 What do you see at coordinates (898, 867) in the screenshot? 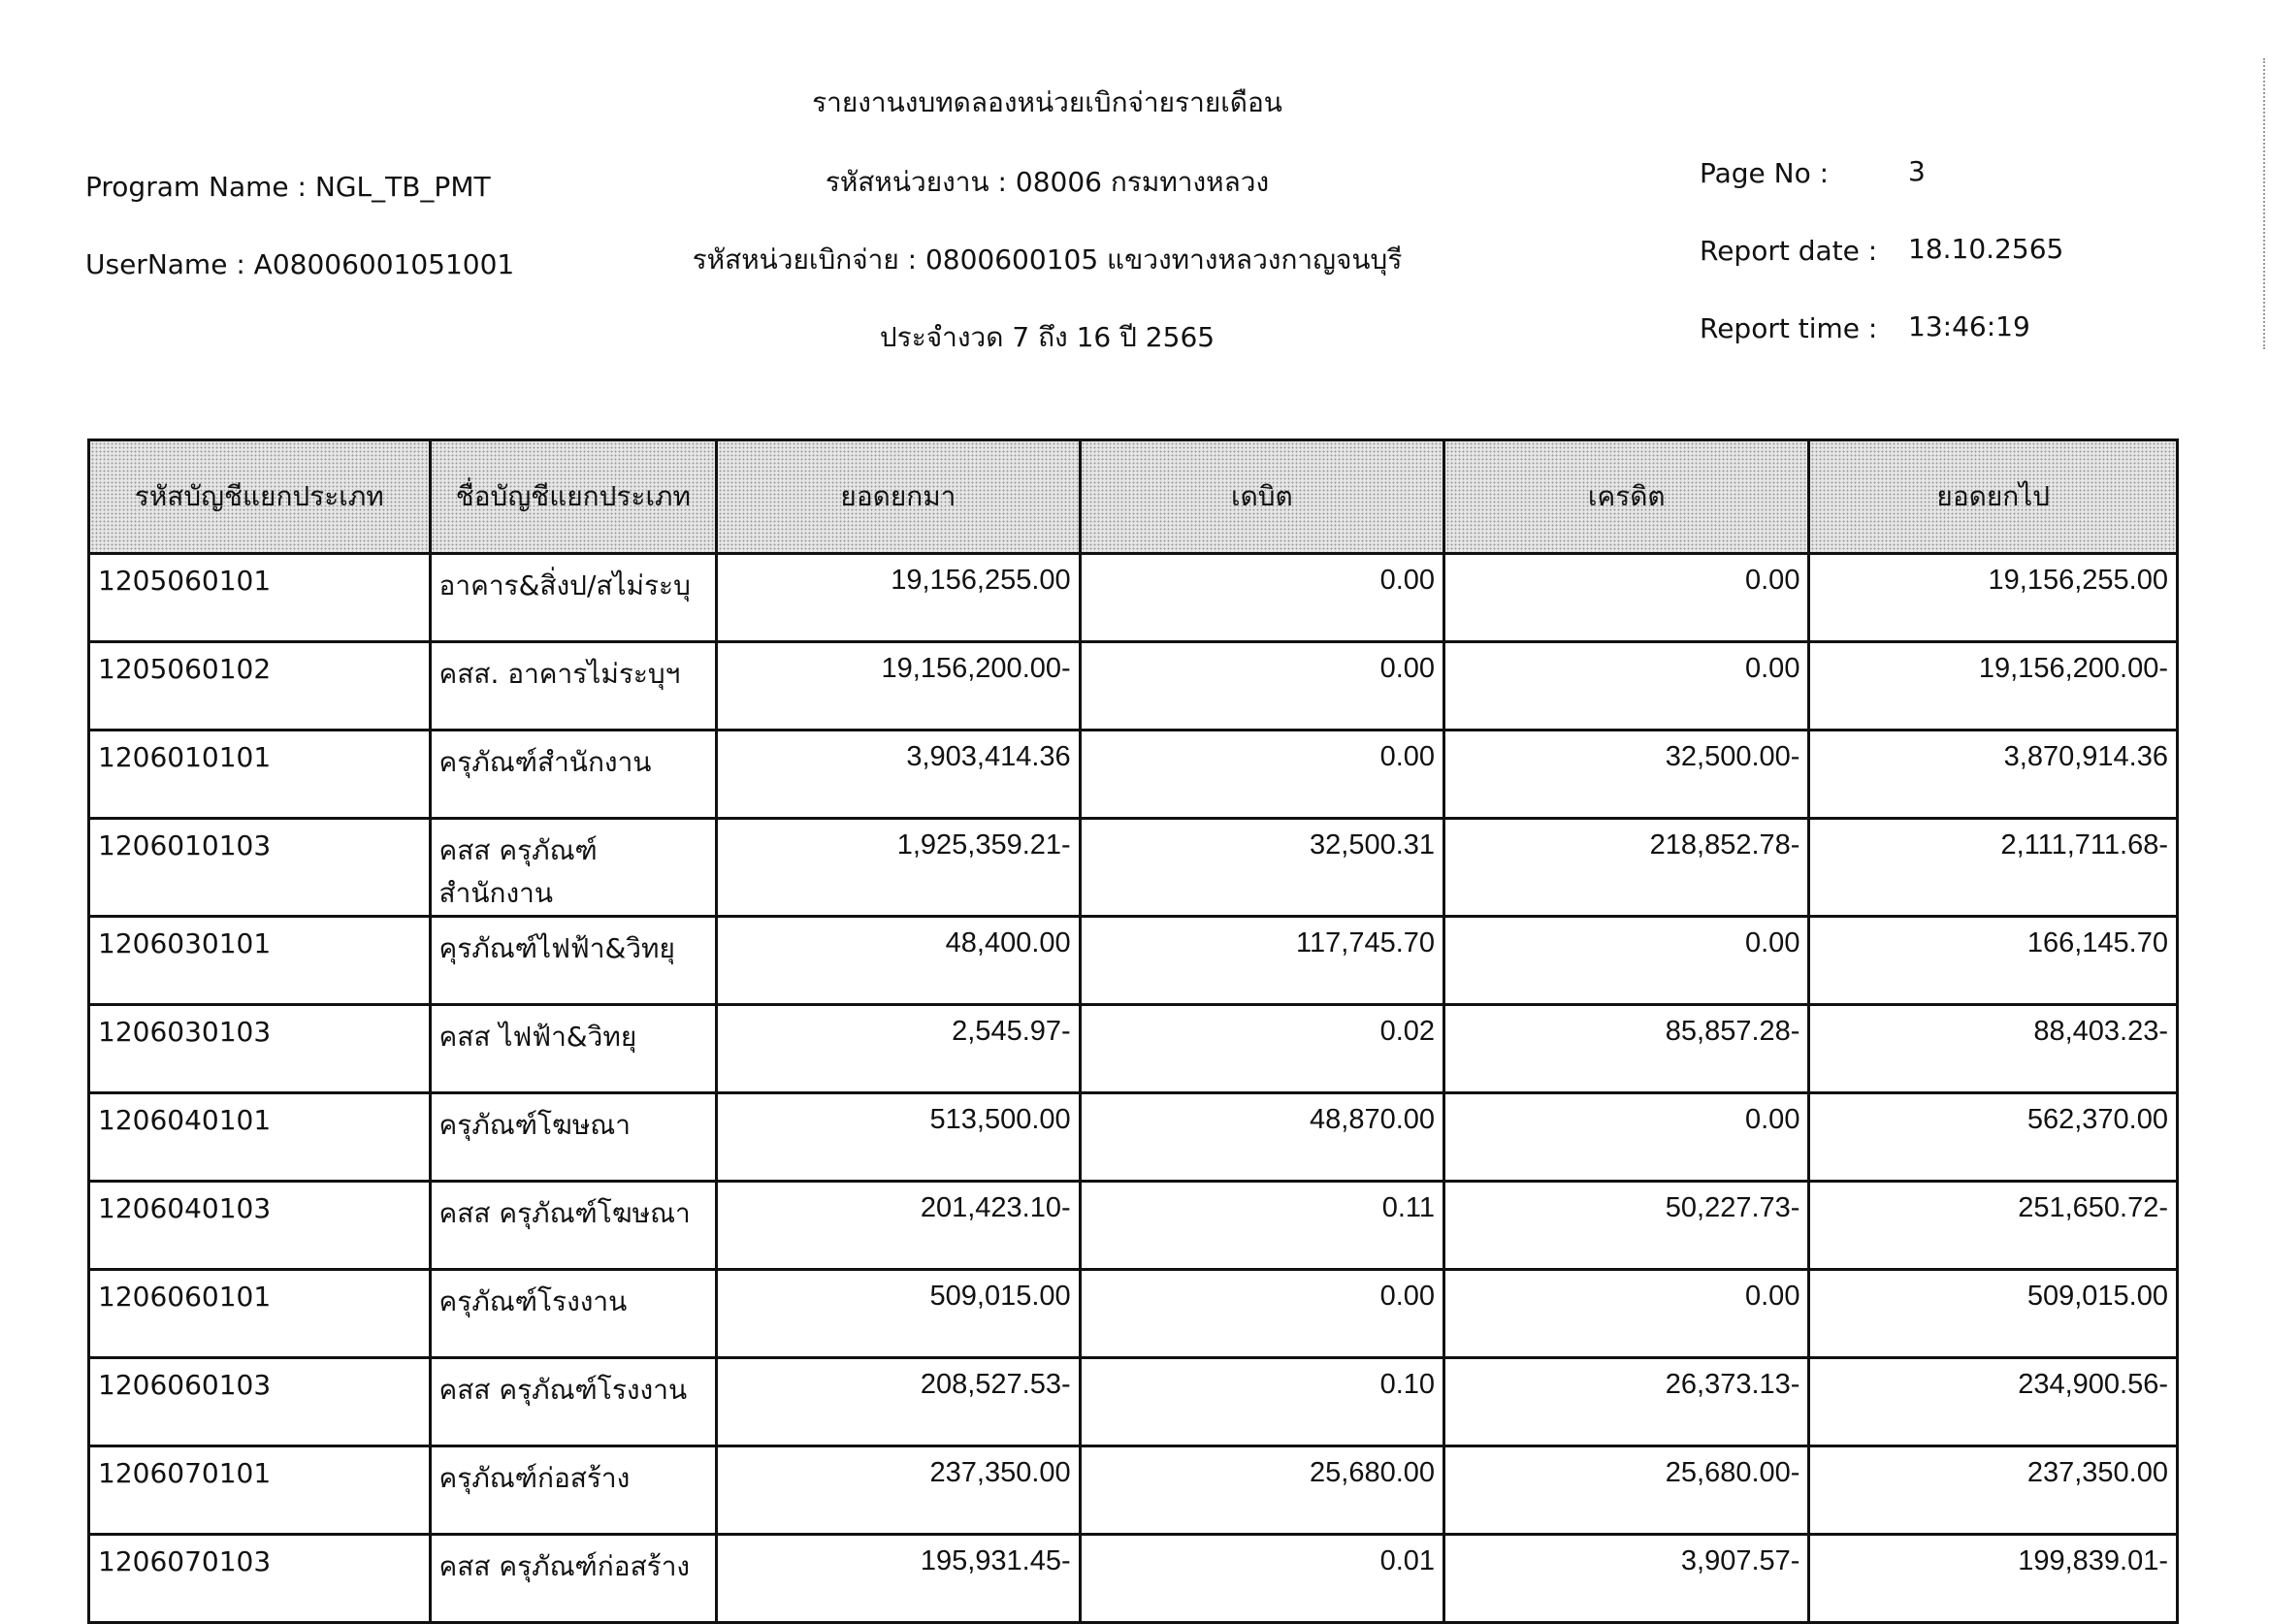
I see `cell-opening-balance: 1,925,359.21-` at bounding box center [898, 867].